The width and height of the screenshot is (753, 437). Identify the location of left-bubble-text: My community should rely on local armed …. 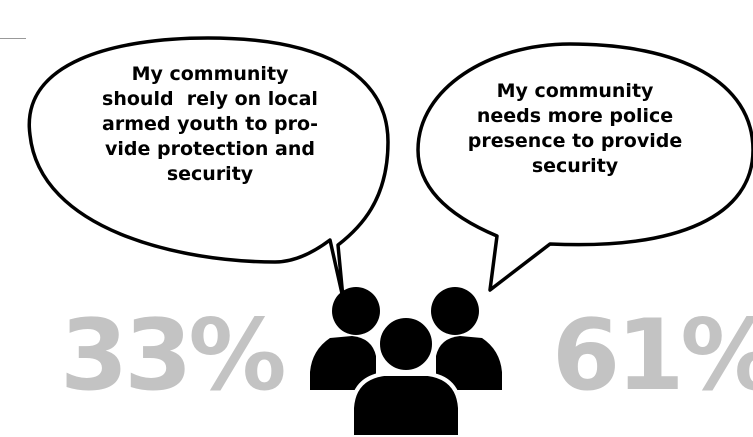
(210, 124).